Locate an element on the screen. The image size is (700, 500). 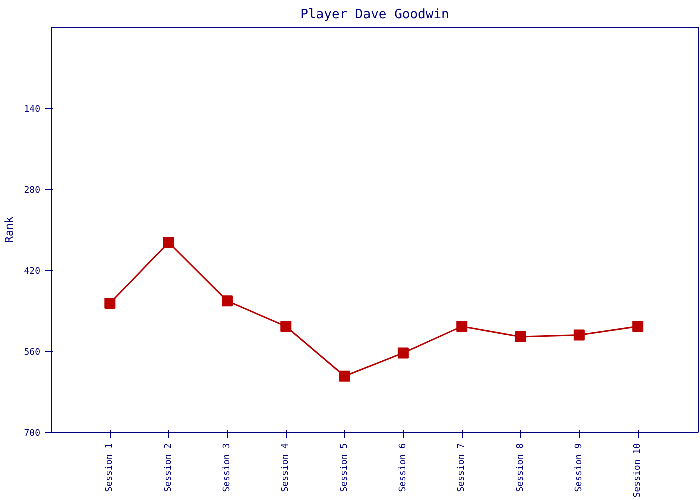
y-tick-label: 700 is located at coordinates (32, 434).